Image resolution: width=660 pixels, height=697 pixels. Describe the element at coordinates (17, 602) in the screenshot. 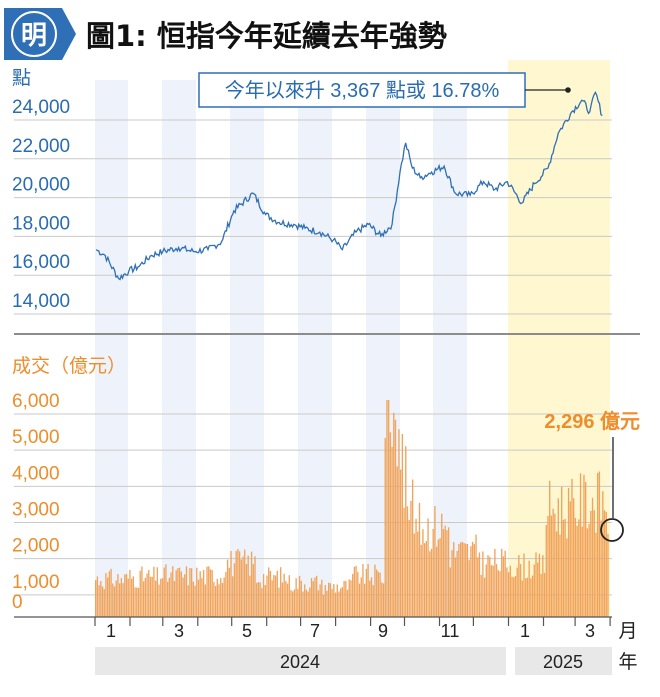

I see `volume-y-tick-label: 0` at that location.